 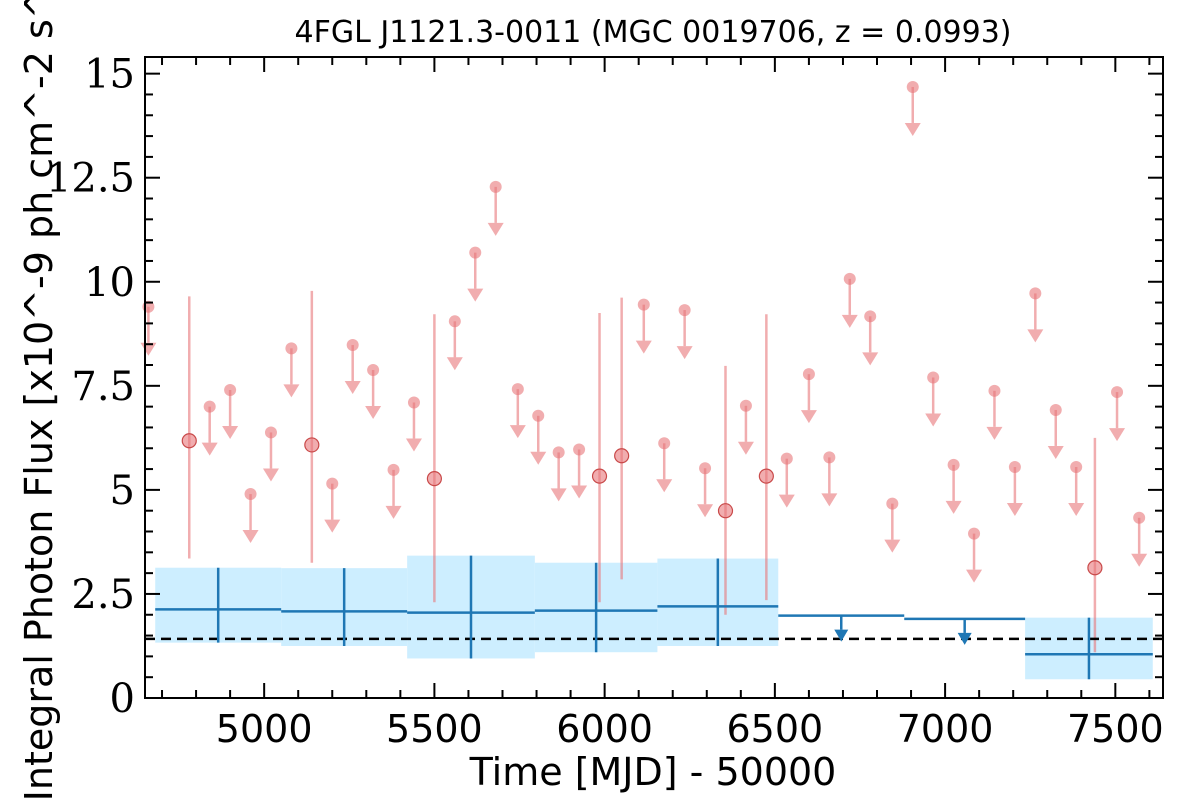 What do you see at coordinates (653, 772) in the screenshot?
I see `x-axis-label: Time [MJD] - 50000` at bounding box center [653, 772].